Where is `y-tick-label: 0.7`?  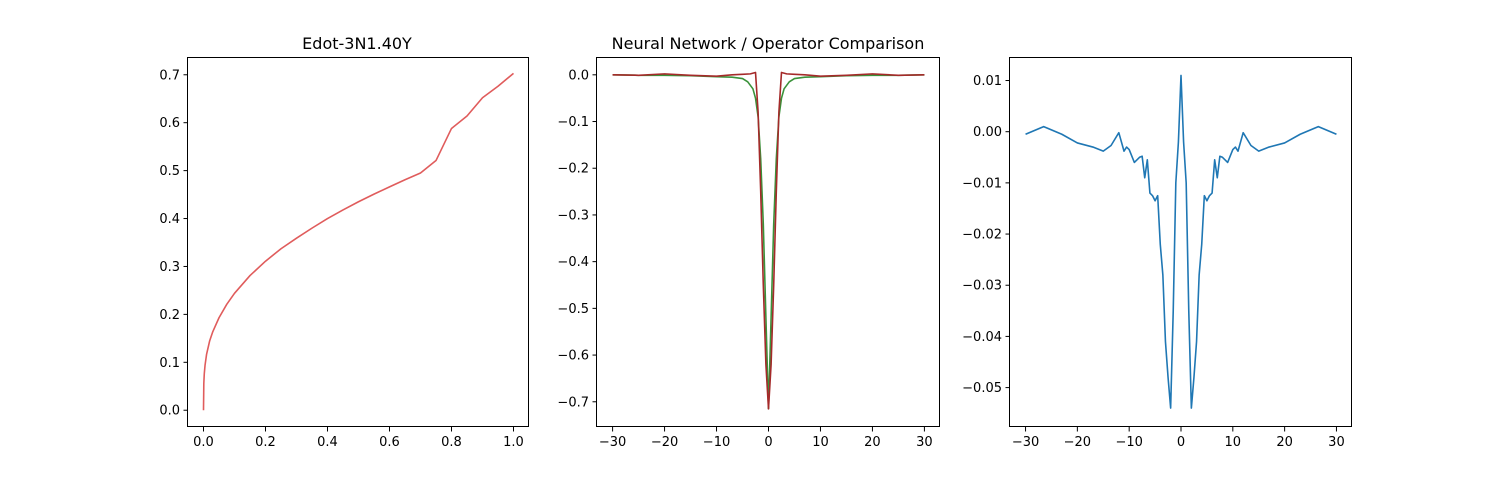
y-tick-label: 0.7 is located at coordinates (169, 75).